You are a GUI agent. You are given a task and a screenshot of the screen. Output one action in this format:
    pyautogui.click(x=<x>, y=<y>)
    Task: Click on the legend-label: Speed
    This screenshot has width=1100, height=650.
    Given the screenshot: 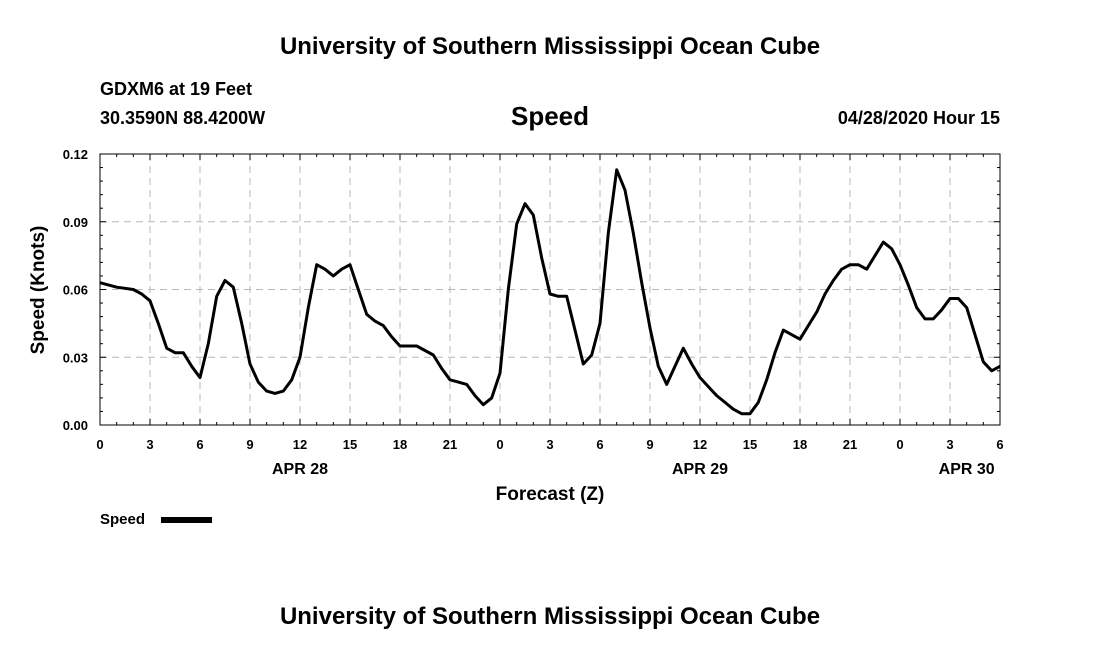 What is the action you would take?
    pyautogui.click(x=122, y=519)
    